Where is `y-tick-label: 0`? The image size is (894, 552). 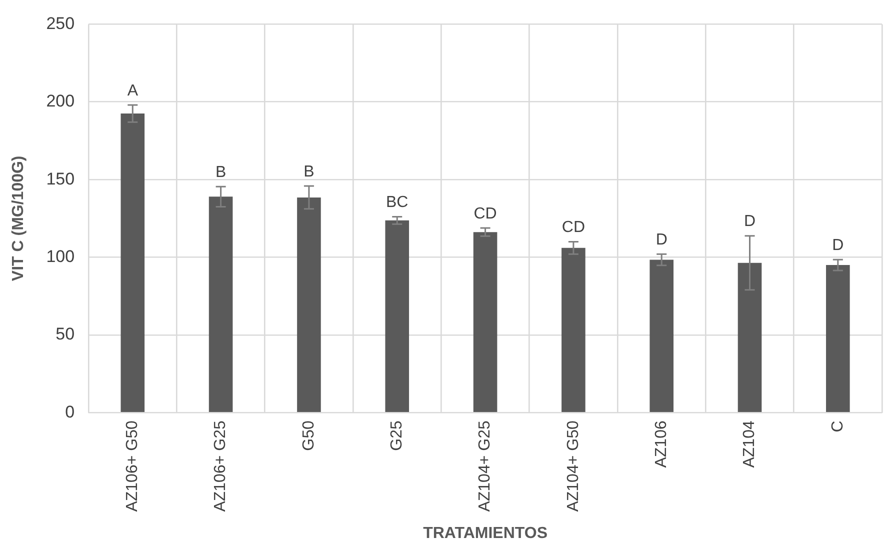
y-tick-label: 0 is located at coordinates (70, 412).